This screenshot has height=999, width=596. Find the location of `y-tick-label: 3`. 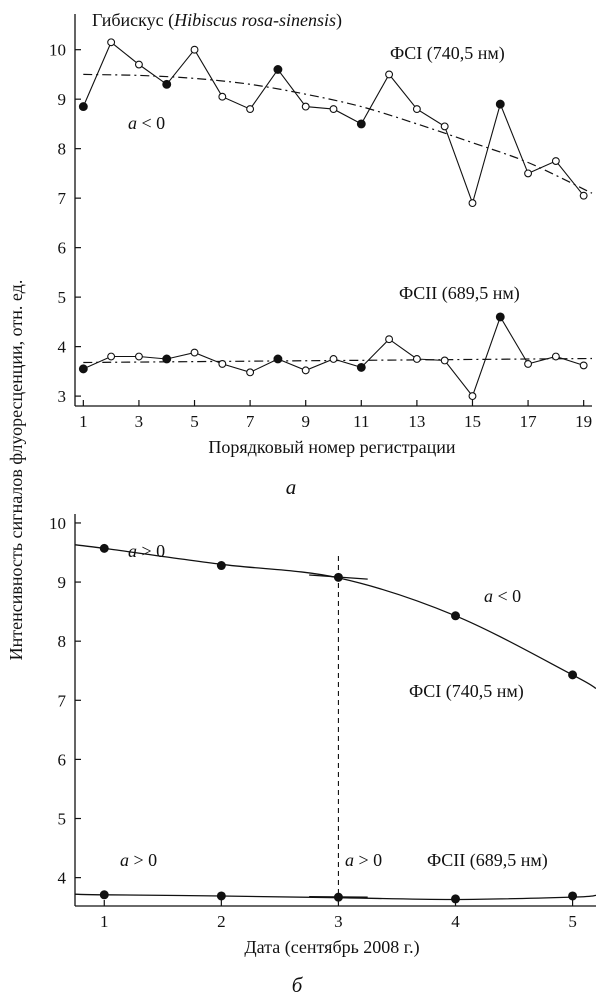

y-tick-label: 3 is located at coordinates (62, 396).